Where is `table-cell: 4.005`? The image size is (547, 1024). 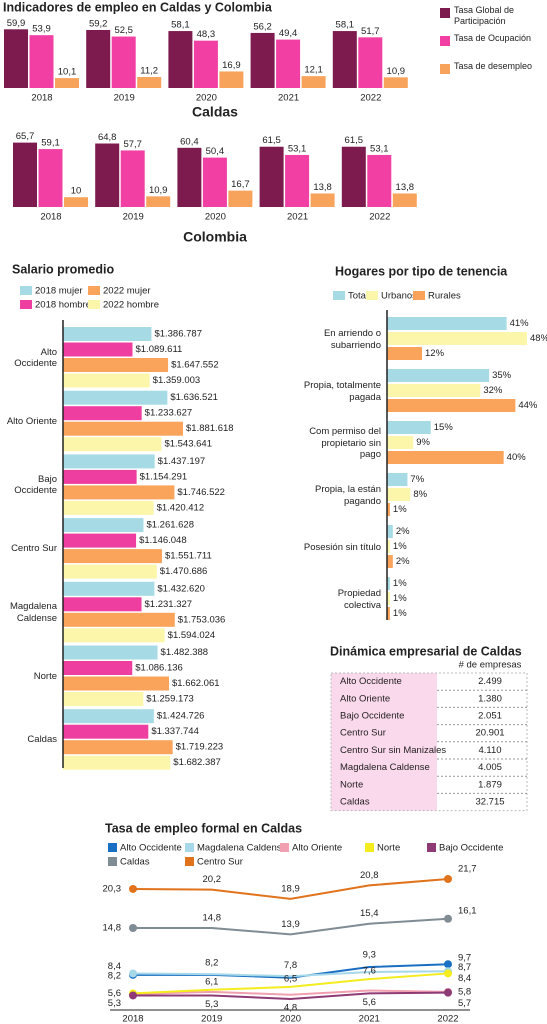 table-cell: 4.005 is located at coordinates (490, 767).